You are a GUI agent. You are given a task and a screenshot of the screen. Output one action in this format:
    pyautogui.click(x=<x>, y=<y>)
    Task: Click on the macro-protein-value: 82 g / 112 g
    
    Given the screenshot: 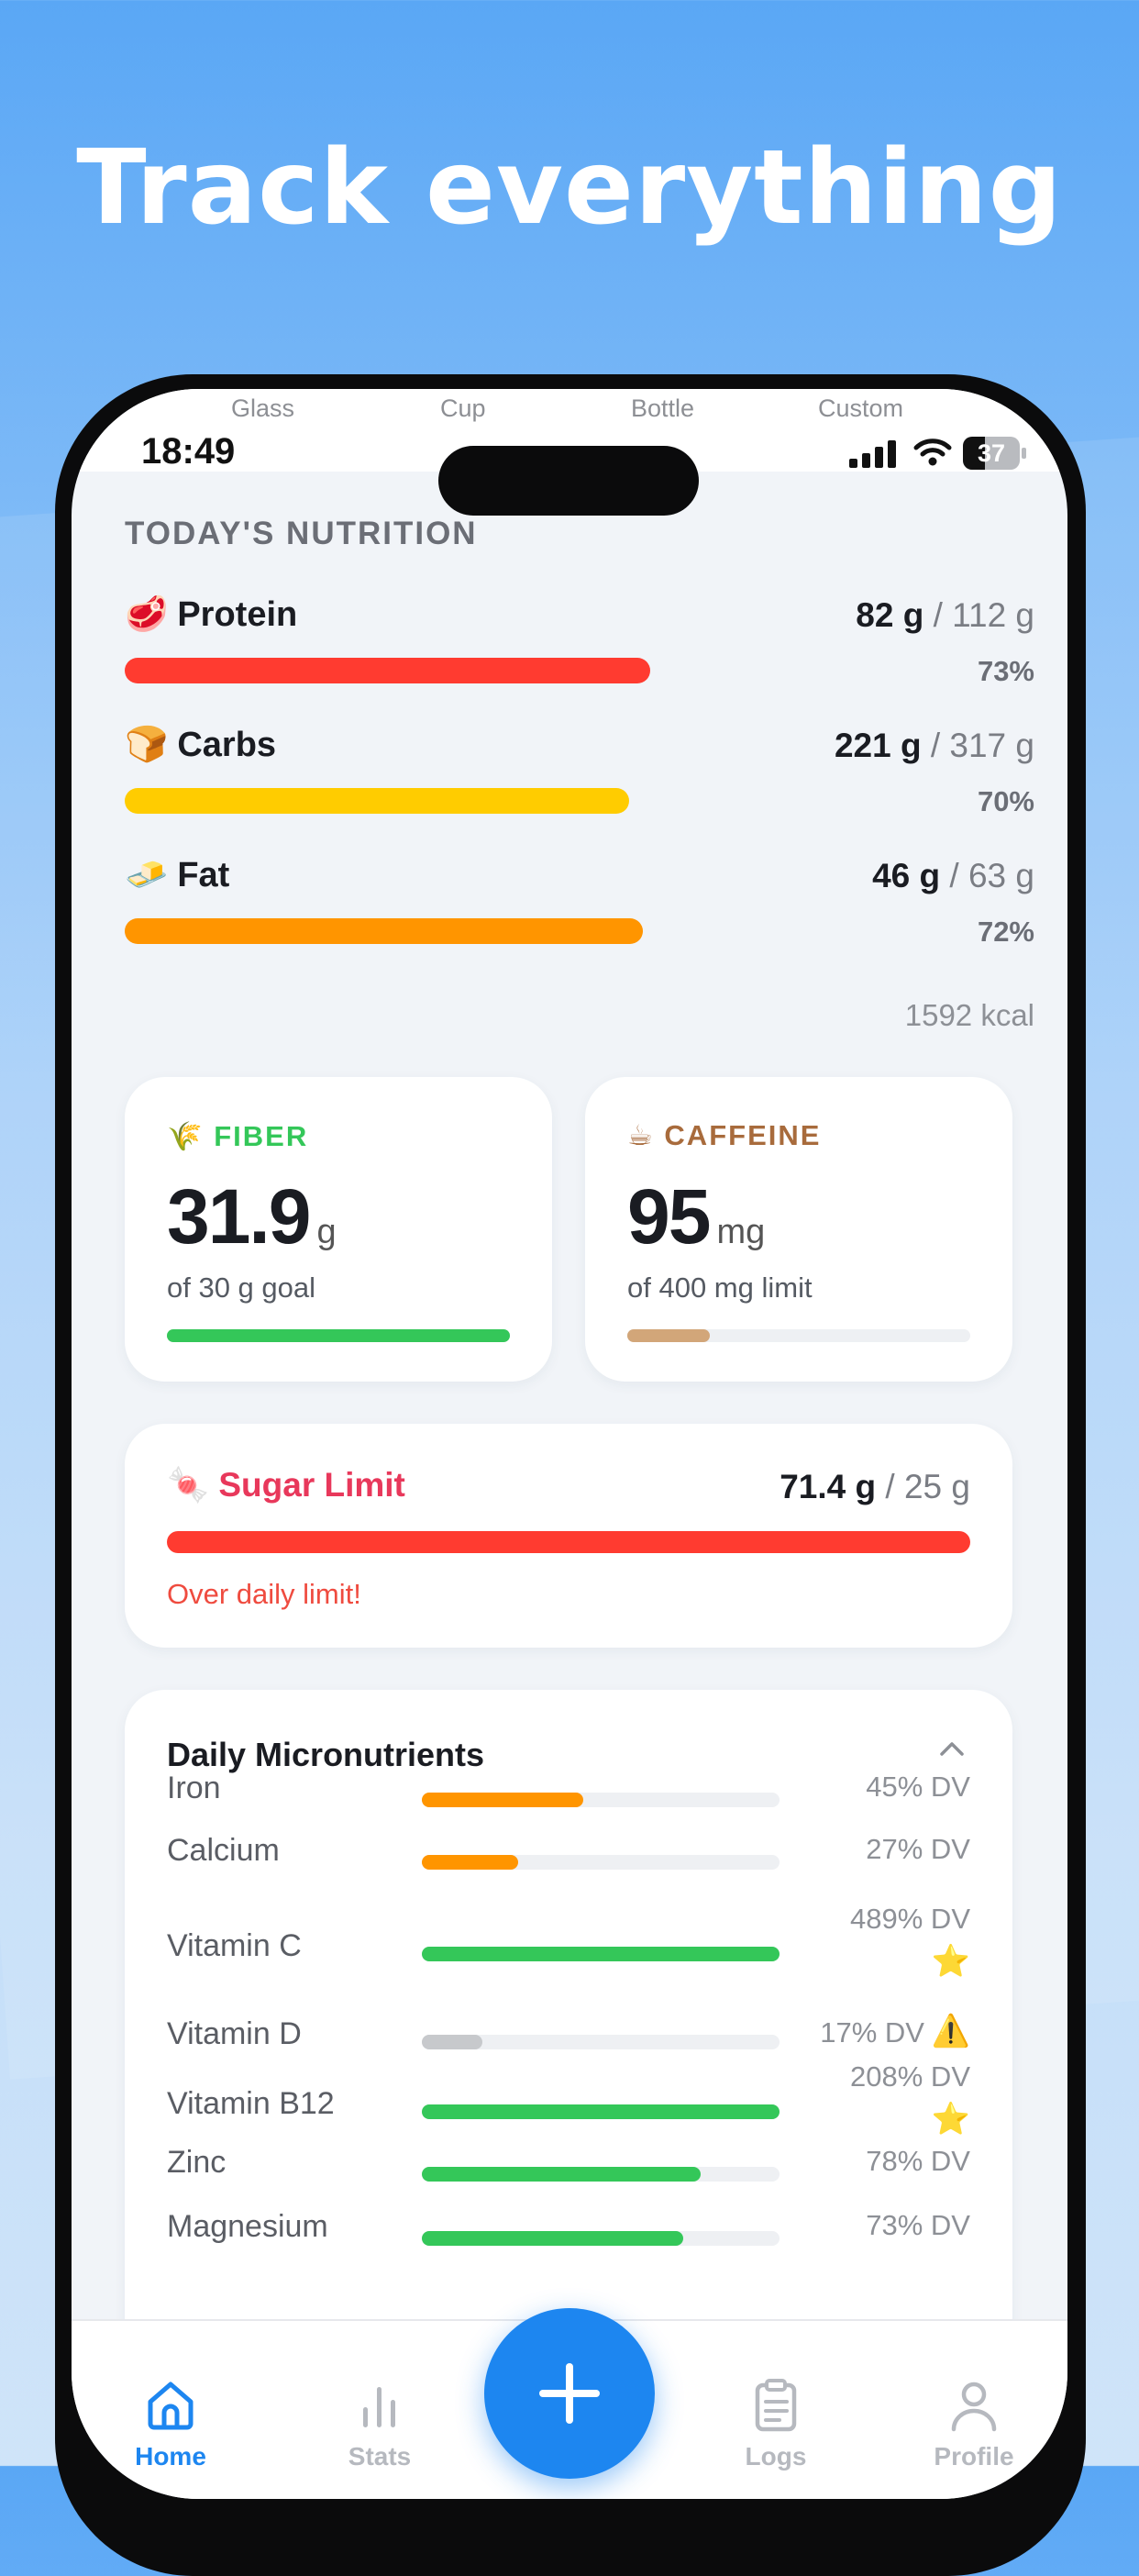 What is the action you would take?
    pyautogui.click(x=945, y=615)
    